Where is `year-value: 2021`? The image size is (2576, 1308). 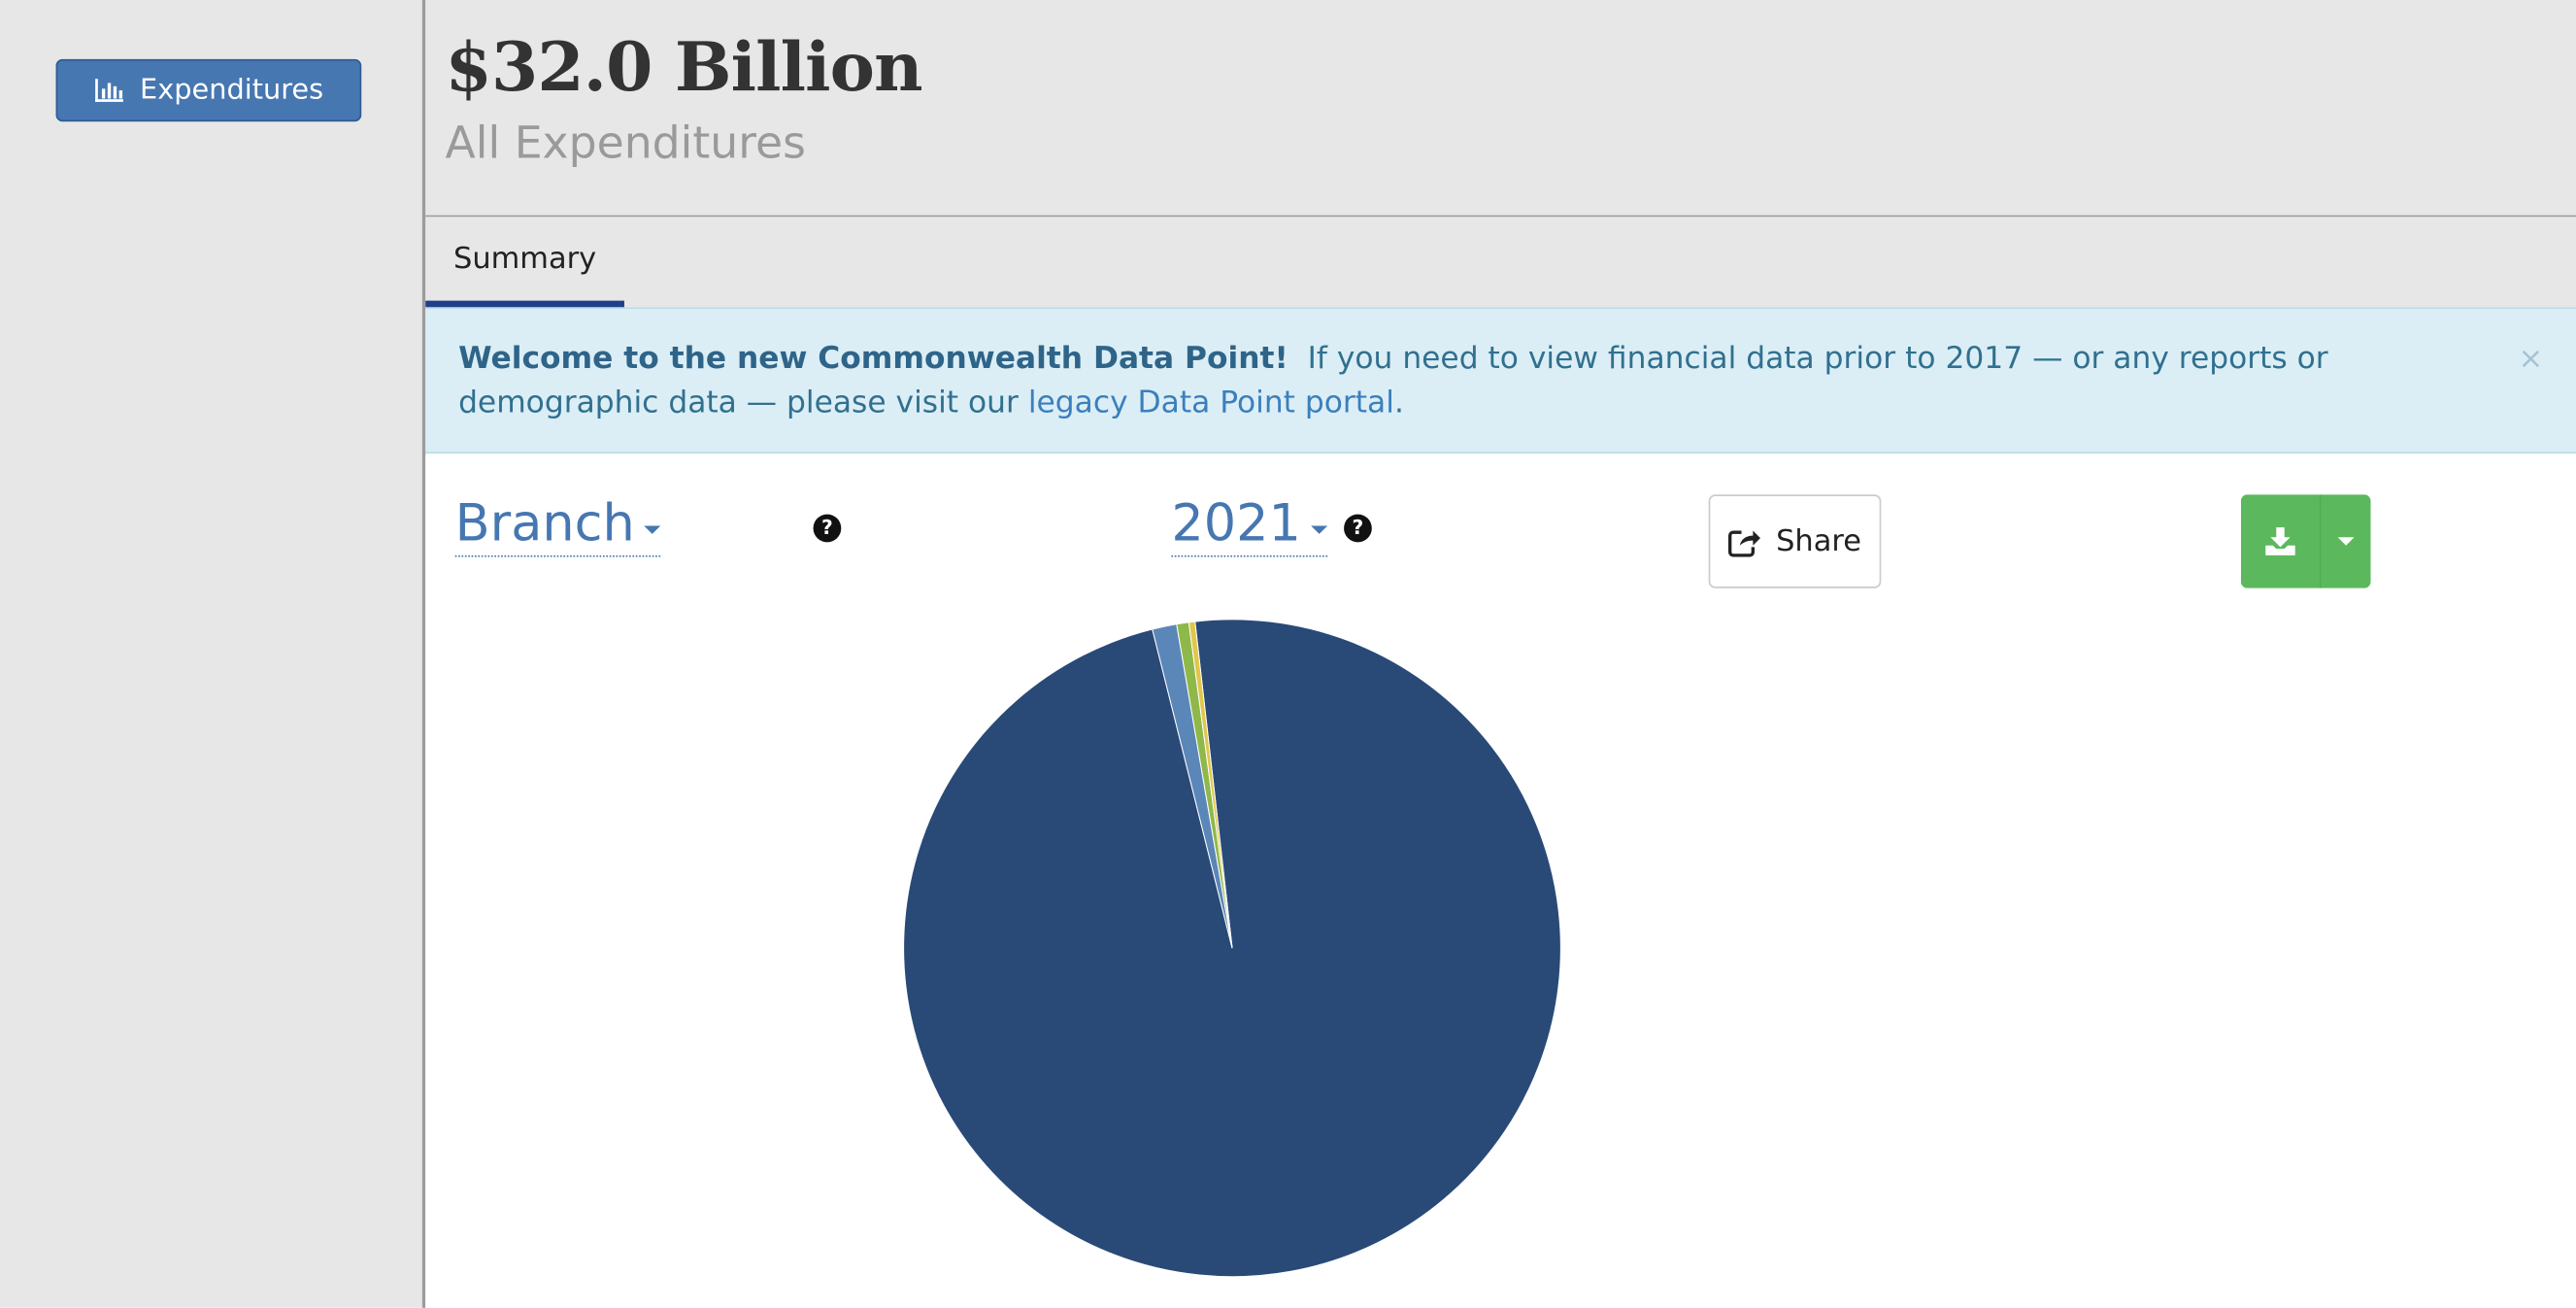
year-value: 2021 is located at coordinates (1236, 524).